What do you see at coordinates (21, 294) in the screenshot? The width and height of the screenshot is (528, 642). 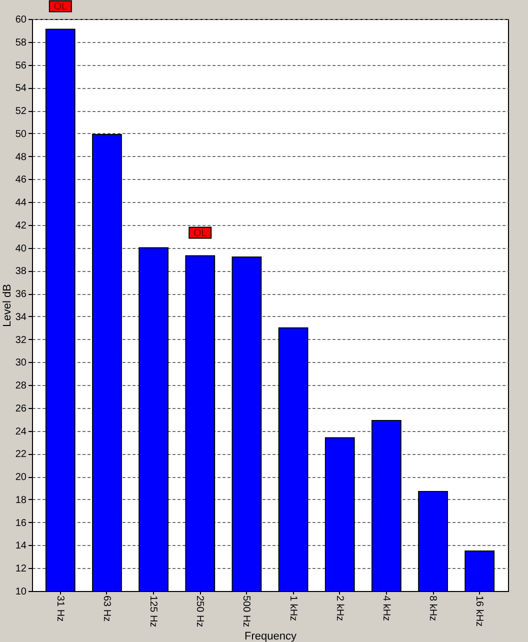 I see `y-tick-label: 36` at bounding box center [21, 294].